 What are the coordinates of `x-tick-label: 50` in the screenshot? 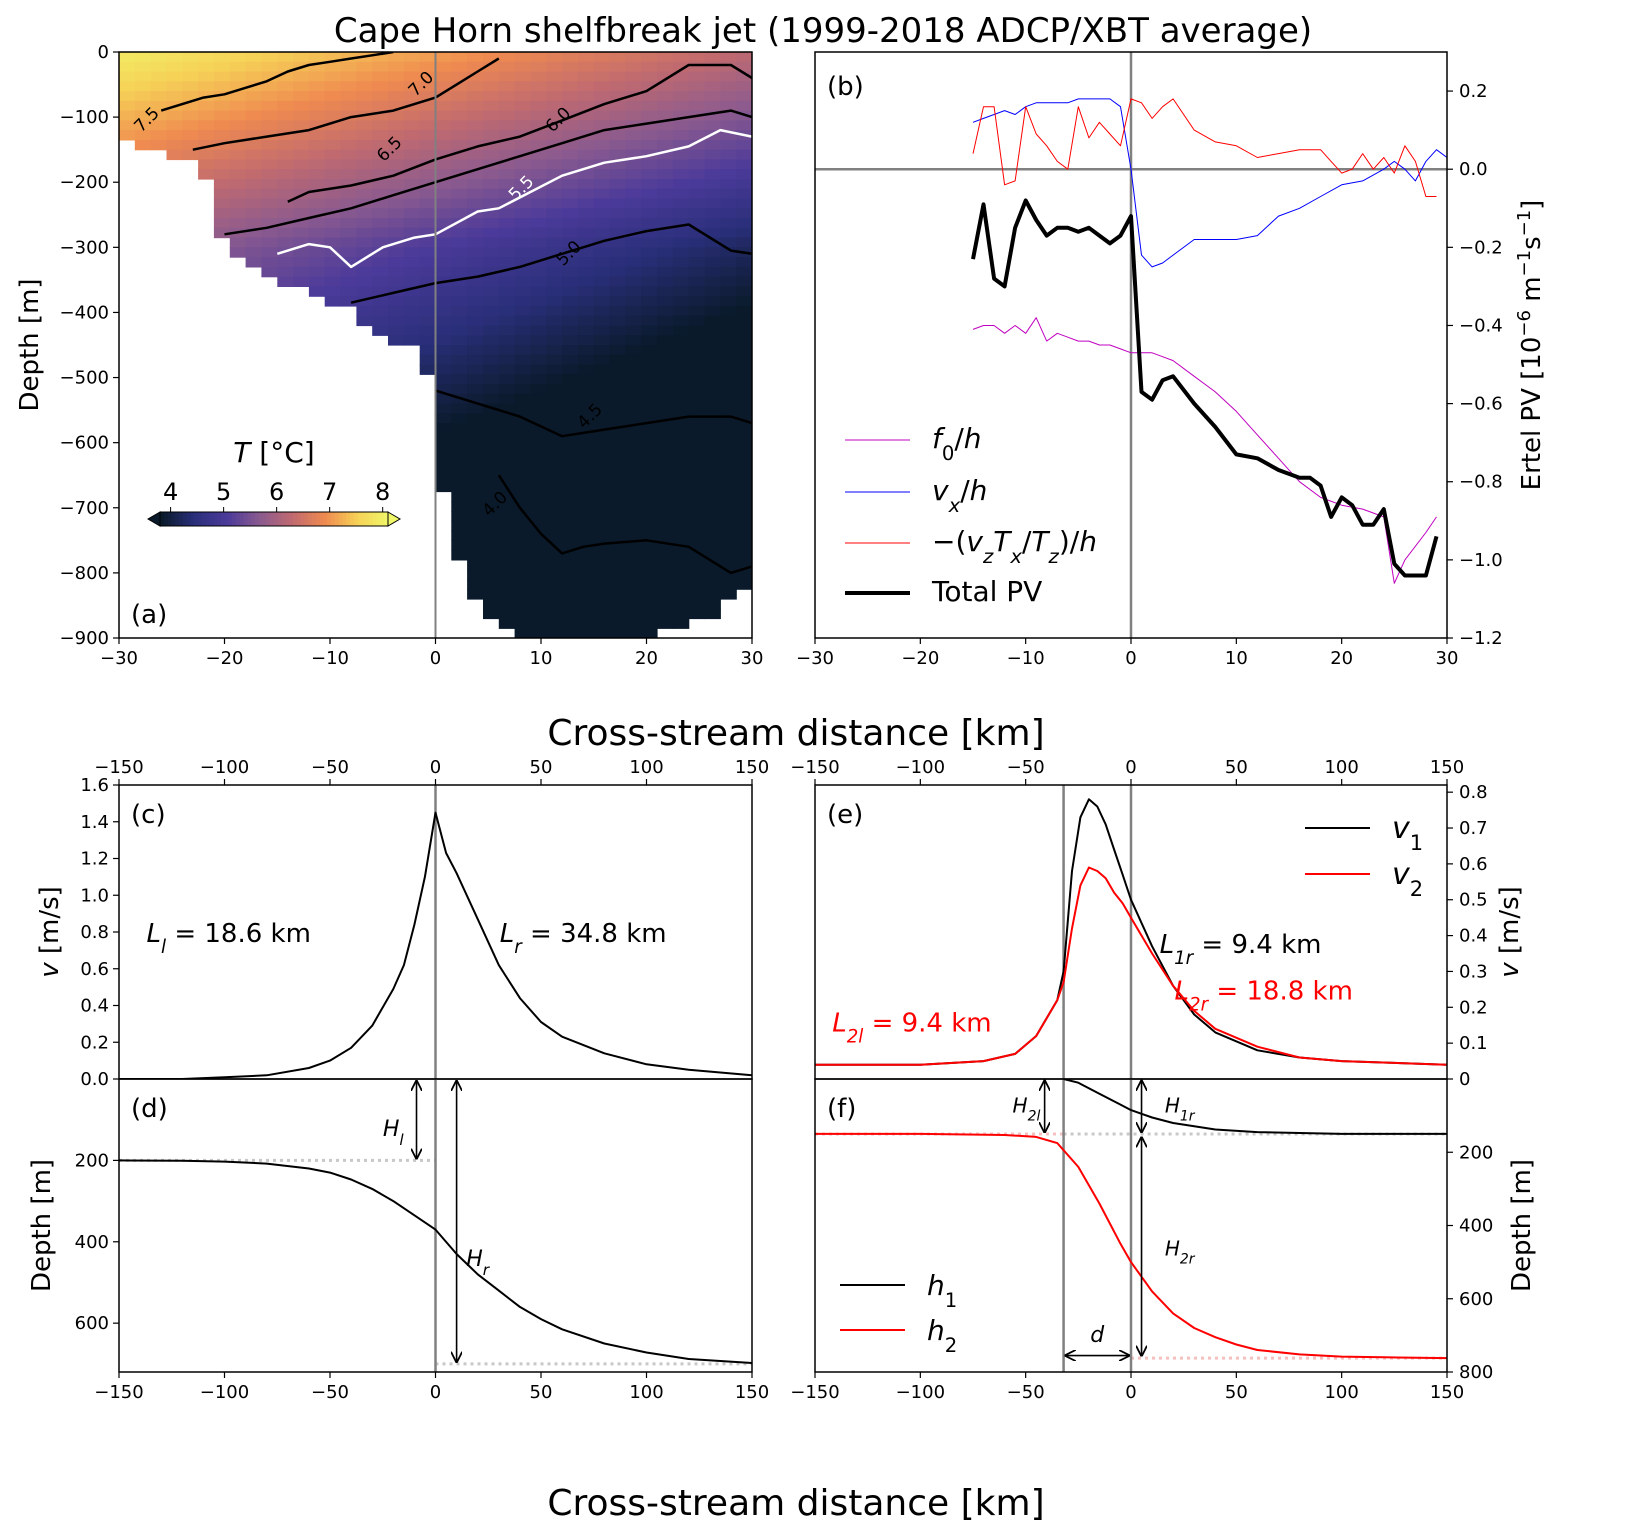 It's located at (541, 767).